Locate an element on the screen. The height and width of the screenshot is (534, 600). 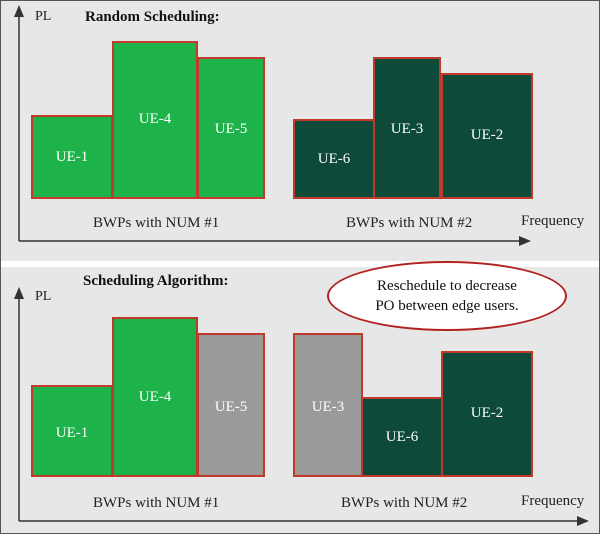
top-panel-title: Random Scheduling: is located at coordinates (152, 17).